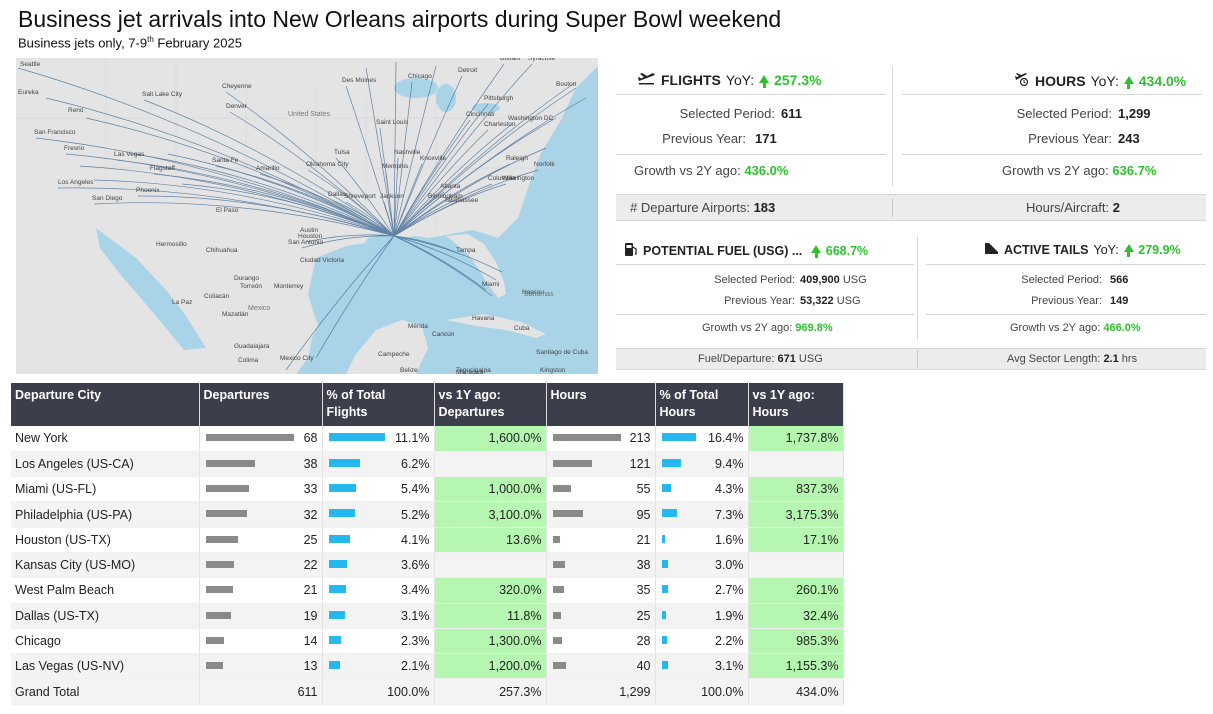 This screenshot has height=714, width=1213. Describe the element at coordinates (105, 590) in the screenshot. I see `departure-city: West Palm Beach` at that location.